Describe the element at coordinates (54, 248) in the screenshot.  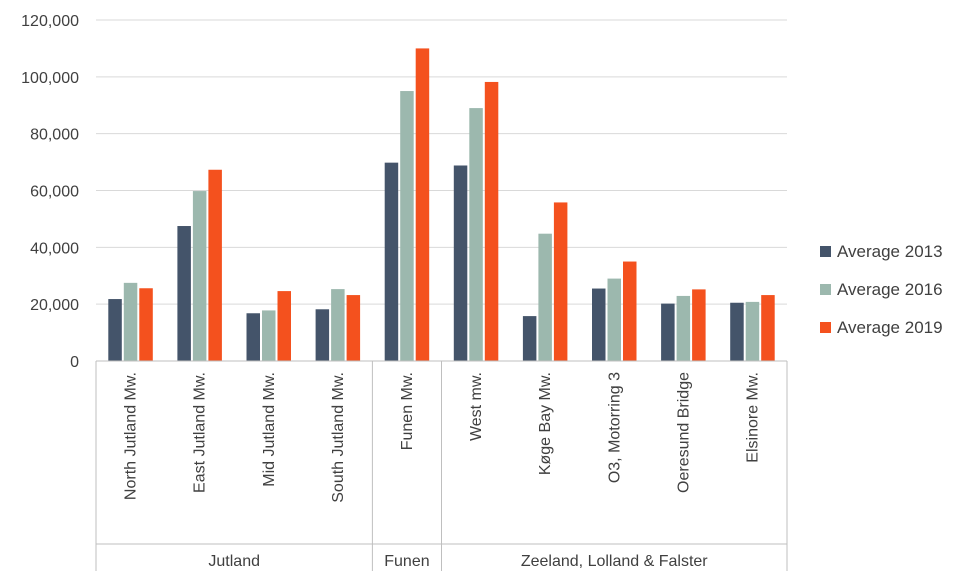
I see `y-tick-label: 40,000` at that location.